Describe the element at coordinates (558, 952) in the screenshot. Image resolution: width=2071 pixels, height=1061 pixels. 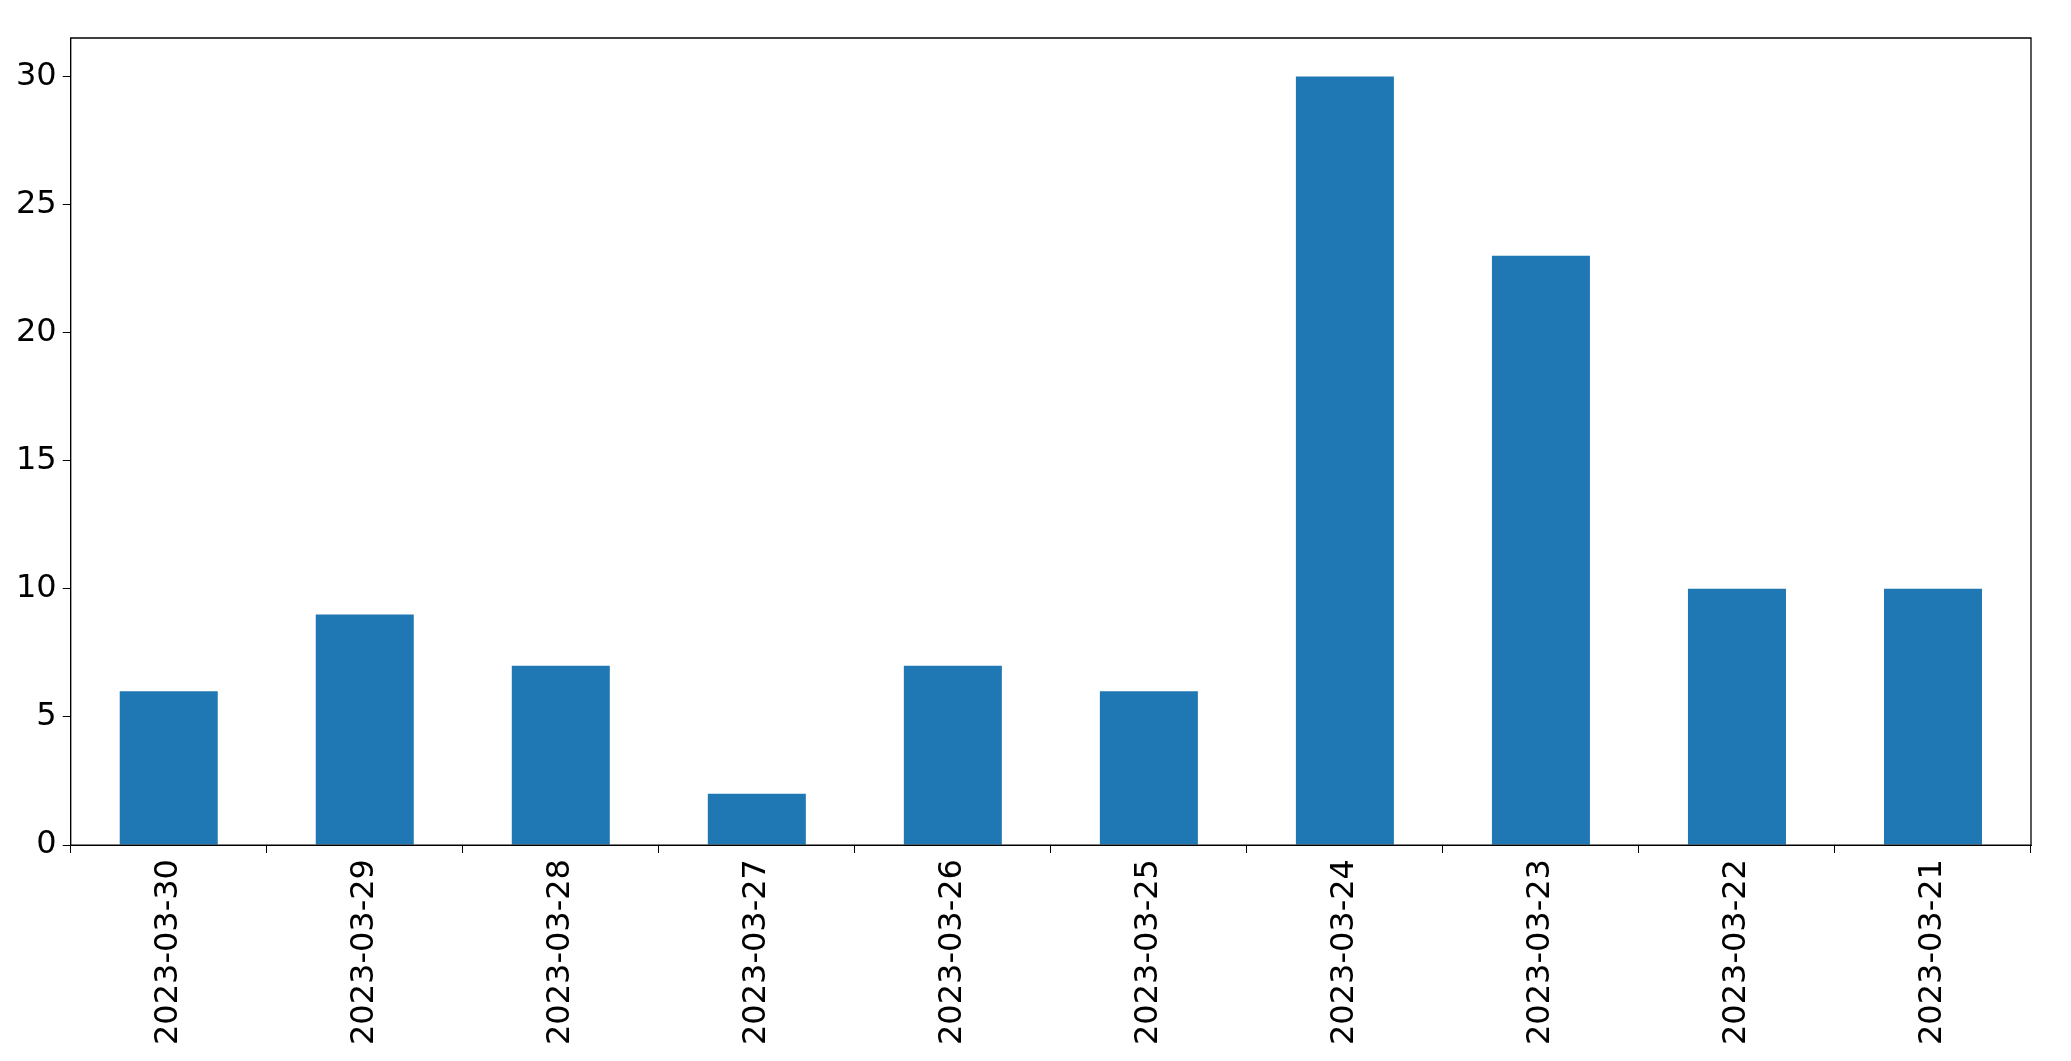
I see `x-tick-label: 2023-03-28` at that location.